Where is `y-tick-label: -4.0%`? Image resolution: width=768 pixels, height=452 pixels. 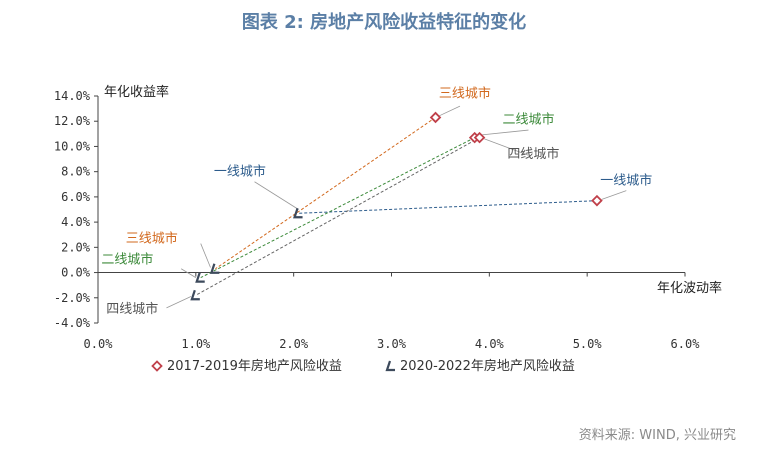
y-tick-label: -4.0% is located at coordinates (72, 323).